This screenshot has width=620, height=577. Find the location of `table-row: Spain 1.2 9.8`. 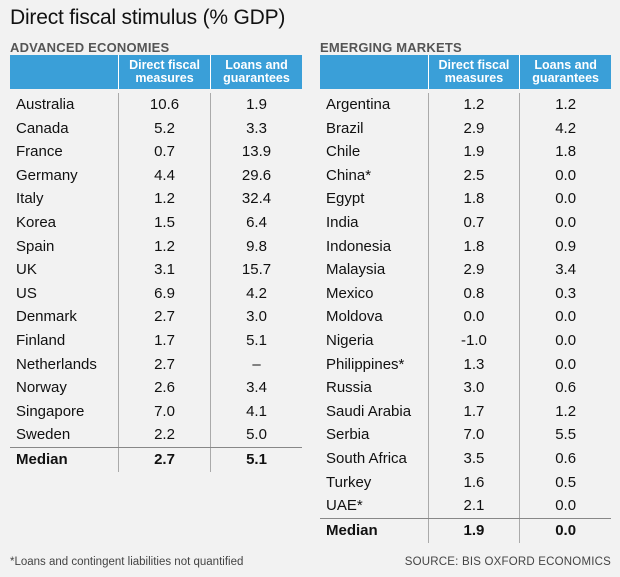

table-row: Spain 1.2 9.8 is located at coordinates (156, 246).